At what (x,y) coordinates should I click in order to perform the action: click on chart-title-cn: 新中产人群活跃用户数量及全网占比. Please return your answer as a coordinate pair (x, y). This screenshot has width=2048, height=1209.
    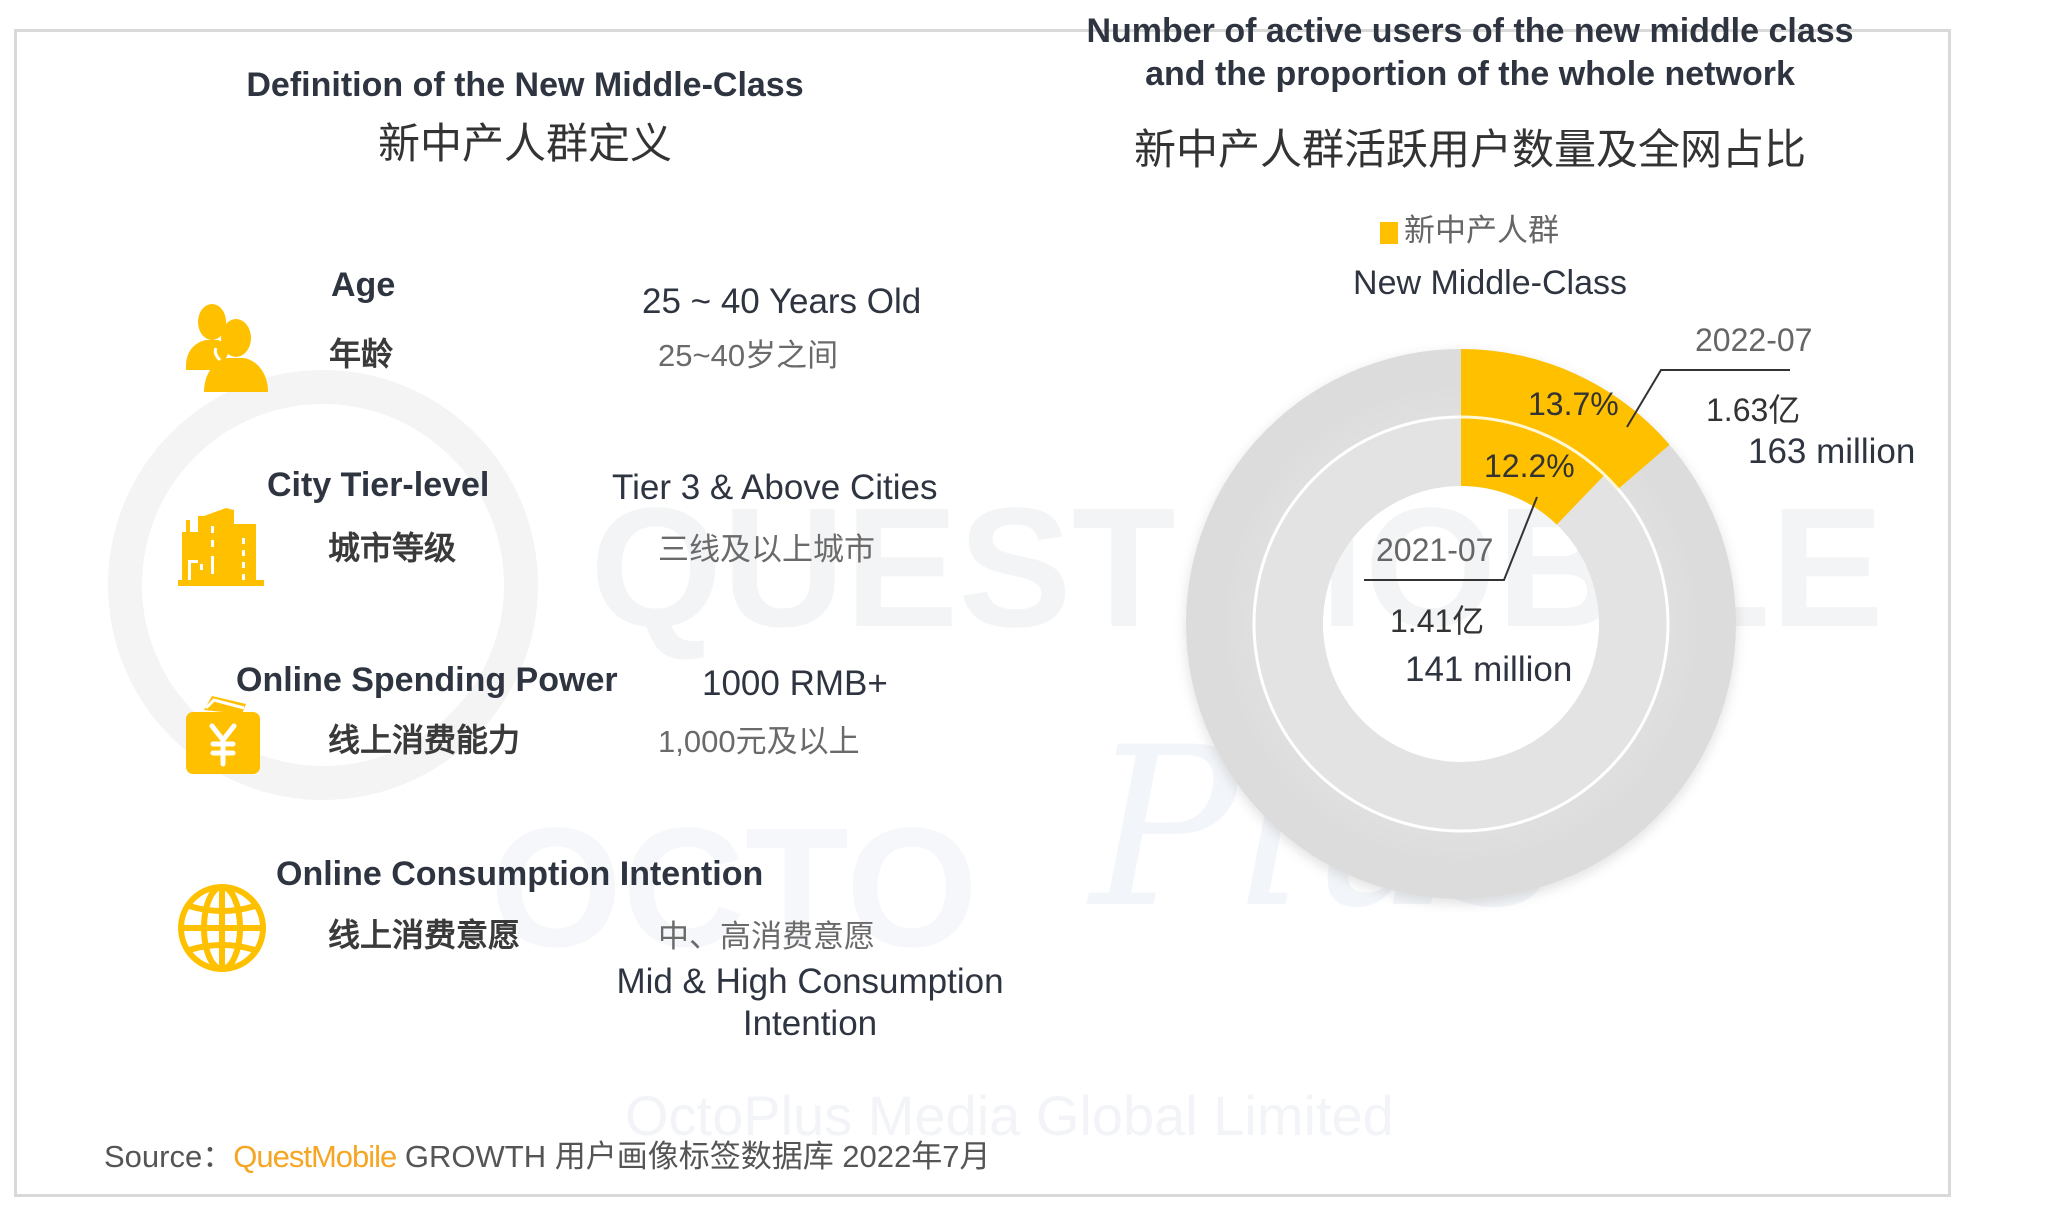
    Looking at the image, I should click on (1469, 149).